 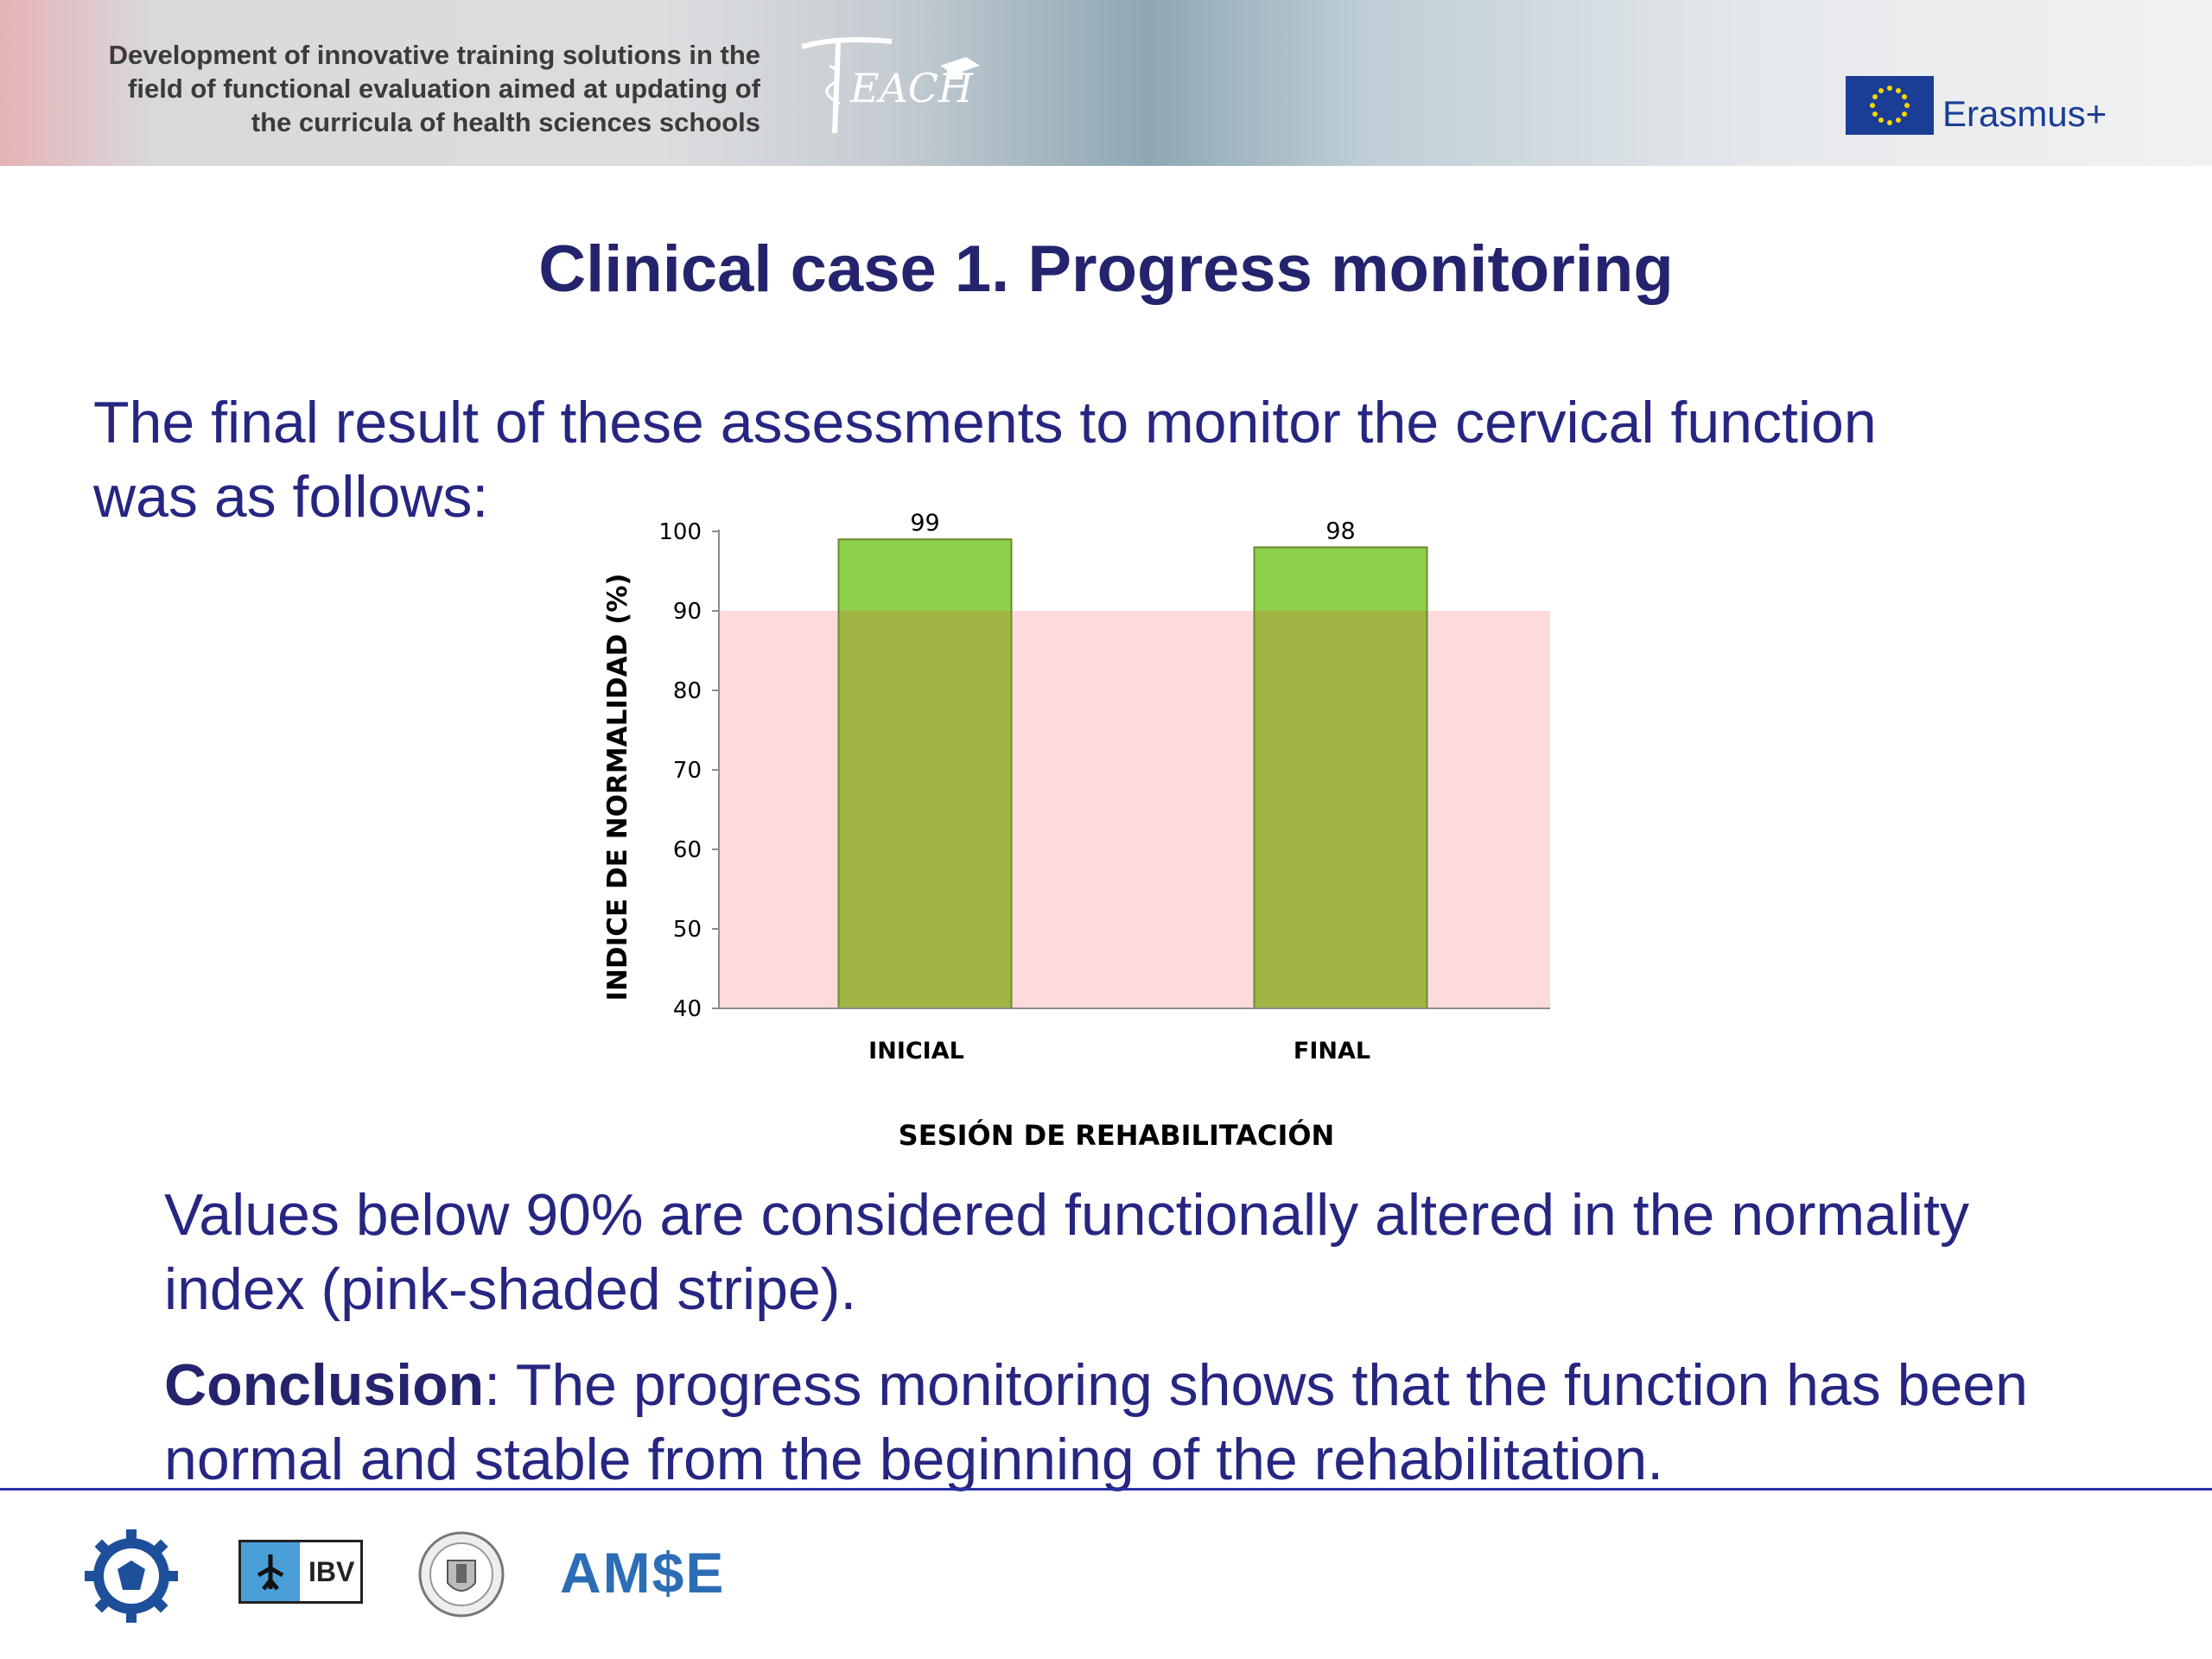 What do you see at coordinates (890, 85) in the screenshot?
I see `teach-logo: EACH` at bounding box center [890, 85].